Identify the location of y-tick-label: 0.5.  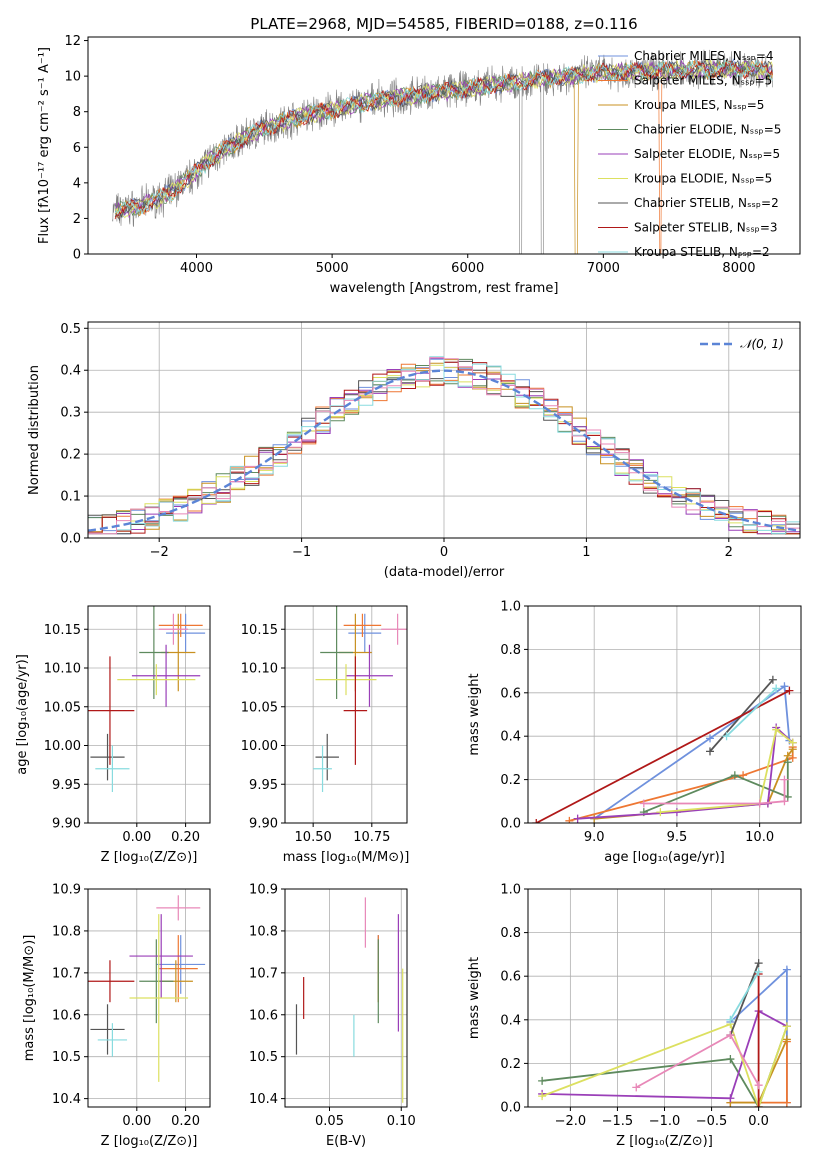
(70, 329).